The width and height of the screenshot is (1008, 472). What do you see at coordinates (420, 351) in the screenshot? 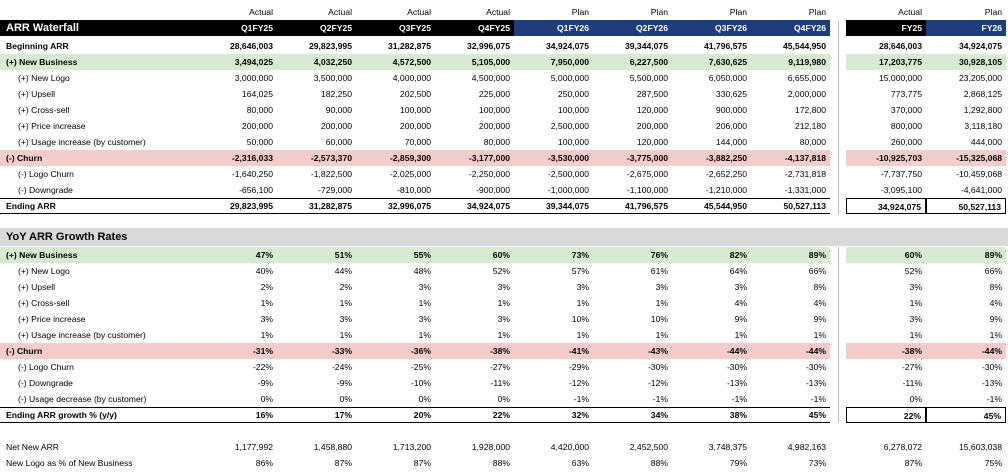
I see `value-cell: -36%` at bounding box center [420, 351].